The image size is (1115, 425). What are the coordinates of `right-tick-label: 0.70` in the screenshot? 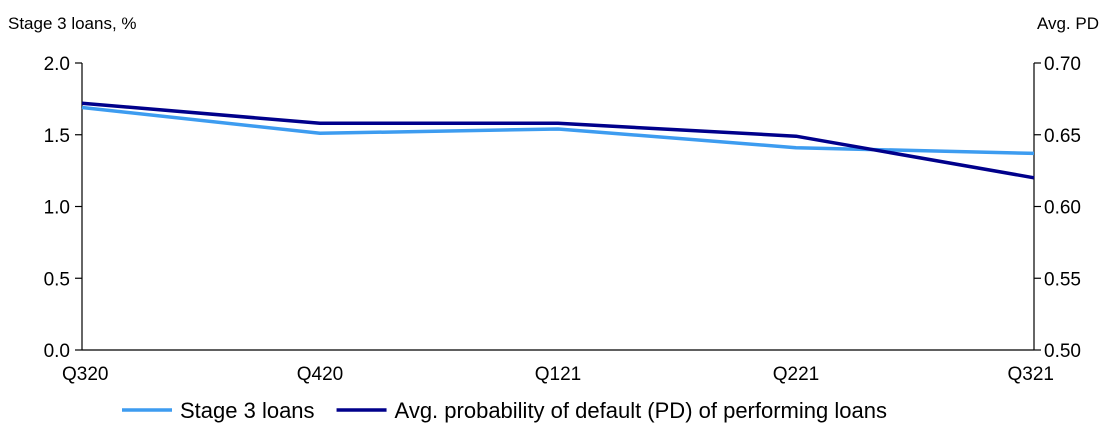 It's located at (1062, 64).